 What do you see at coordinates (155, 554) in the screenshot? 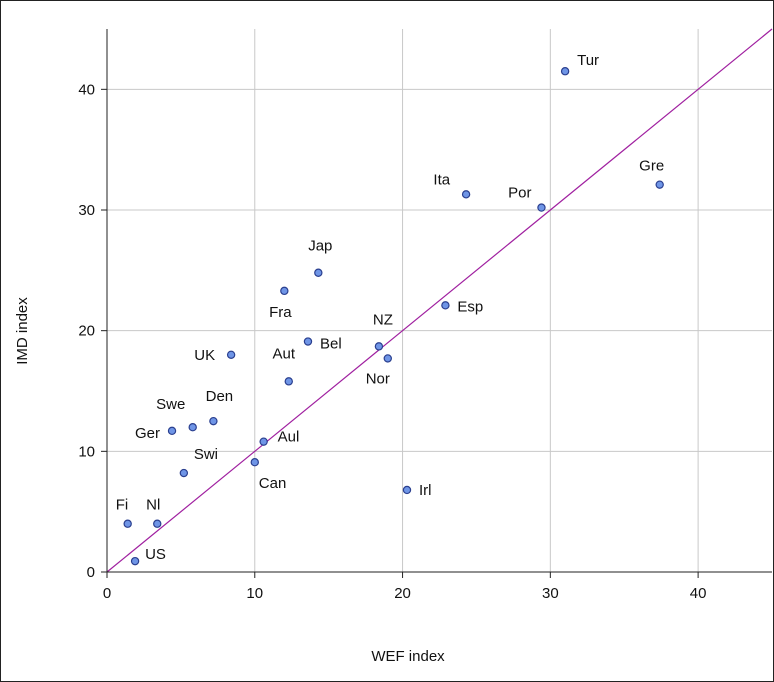
I see `point-label: US` at bounding box center [155, 554].